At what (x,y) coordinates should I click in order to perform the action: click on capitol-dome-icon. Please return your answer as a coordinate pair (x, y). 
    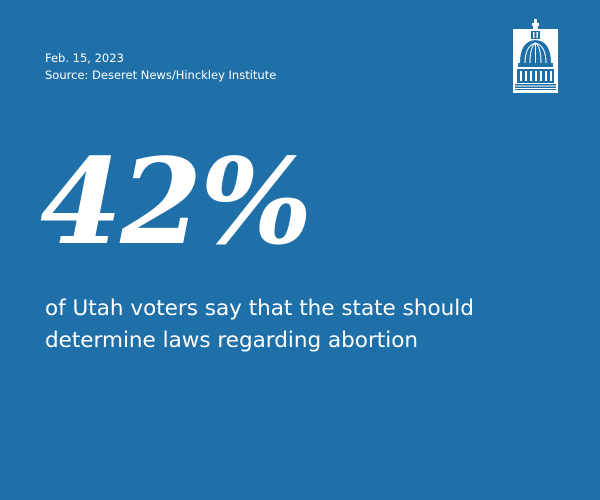
    Looking at the image, I should click on (535, 56).